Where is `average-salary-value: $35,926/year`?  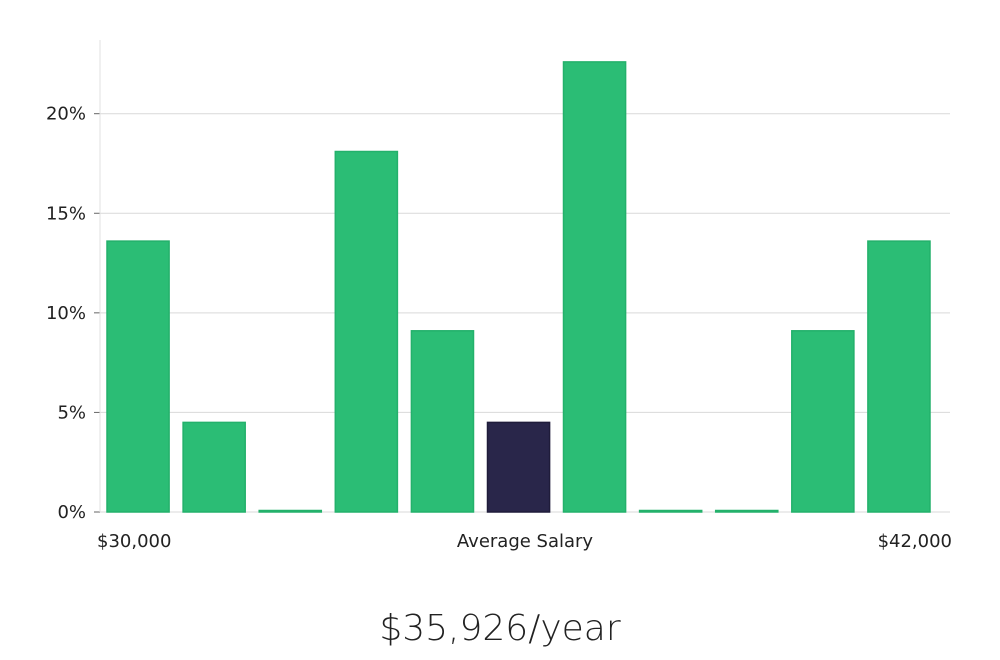
average-salary-value: $35,926/year is located at coordinates (500, 628).